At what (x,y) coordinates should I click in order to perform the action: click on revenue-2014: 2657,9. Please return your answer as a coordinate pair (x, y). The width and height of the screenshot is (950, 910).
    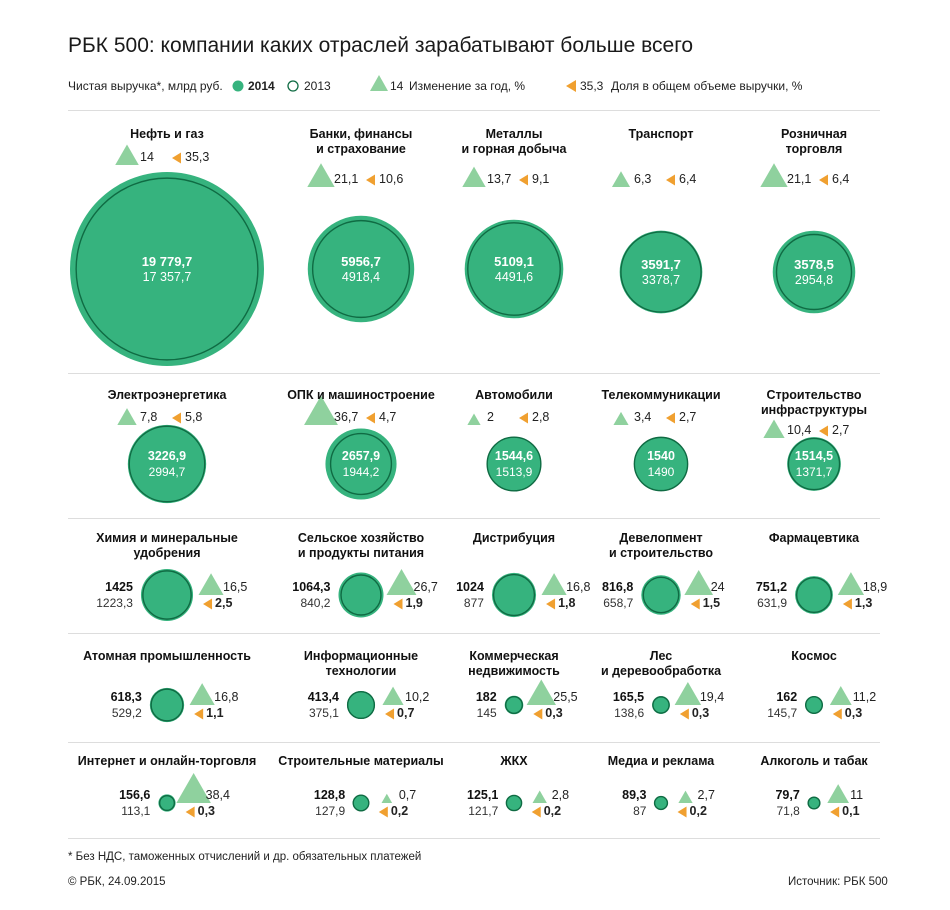
    Looking at the image, I should click on (361, 456).